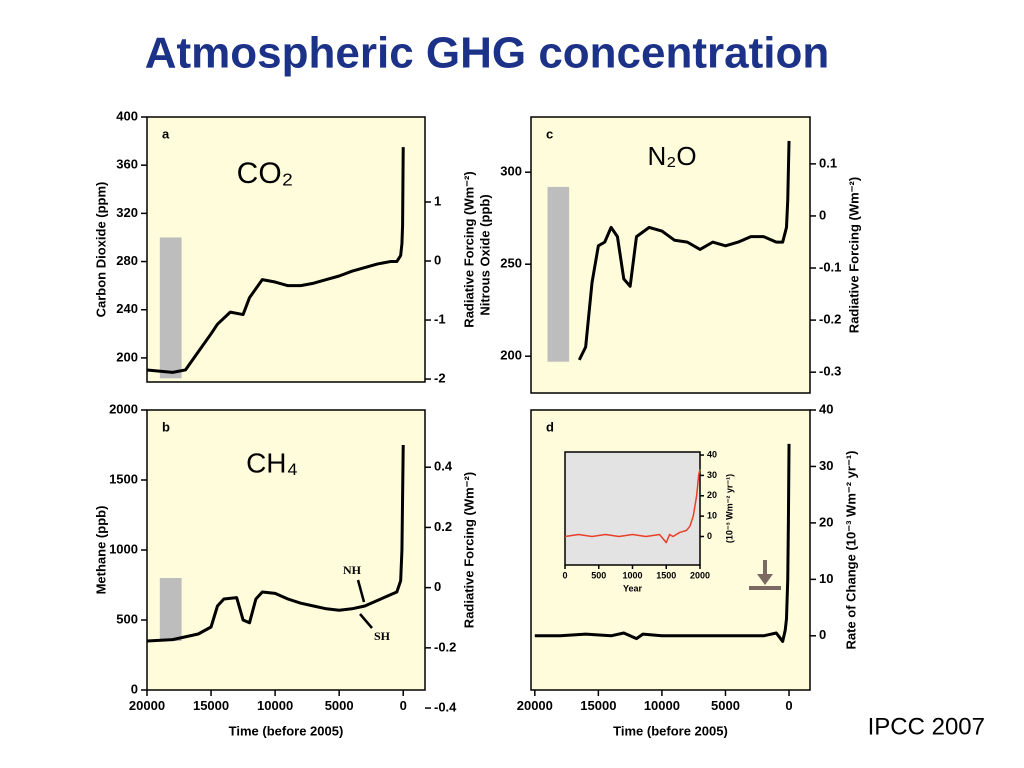  Describe the element at coordinates (352, 570) in the screenshot. I see `hemisphere-label: NH` at that location.